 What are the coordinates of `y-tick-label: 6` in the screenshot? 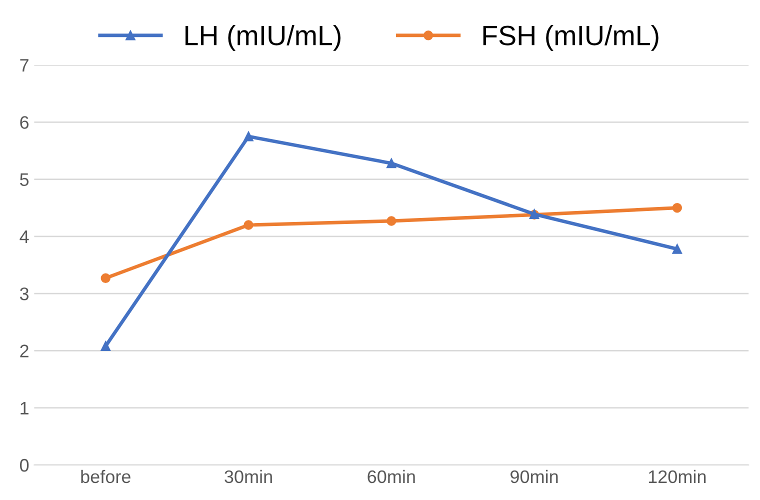 It's located at (24, 122).